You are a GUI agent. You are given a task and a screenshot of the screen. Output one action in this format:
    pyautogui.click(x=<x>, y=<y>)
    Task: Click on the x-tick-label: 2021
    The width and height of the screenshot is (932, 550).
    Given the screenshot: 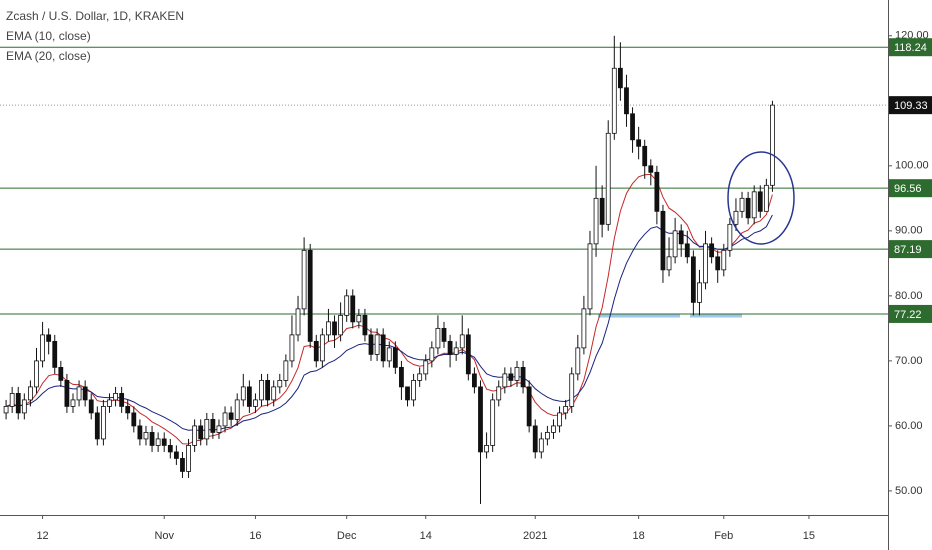 What is the action you would take?
    pyautogui.click(x=535, y=536)
    